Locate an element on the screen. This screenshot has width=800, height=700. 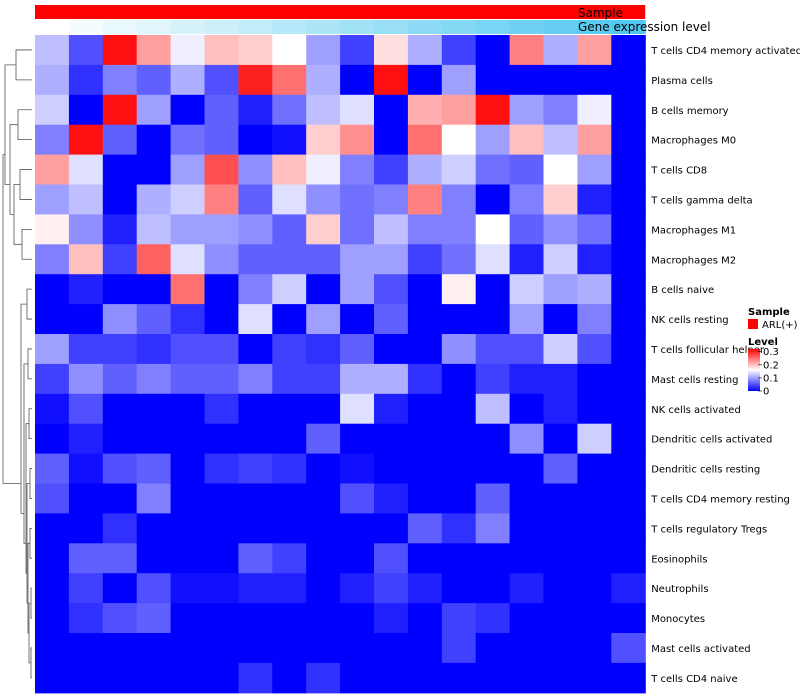
legend-tick-label: 0 is located at coordinates (766, 392).